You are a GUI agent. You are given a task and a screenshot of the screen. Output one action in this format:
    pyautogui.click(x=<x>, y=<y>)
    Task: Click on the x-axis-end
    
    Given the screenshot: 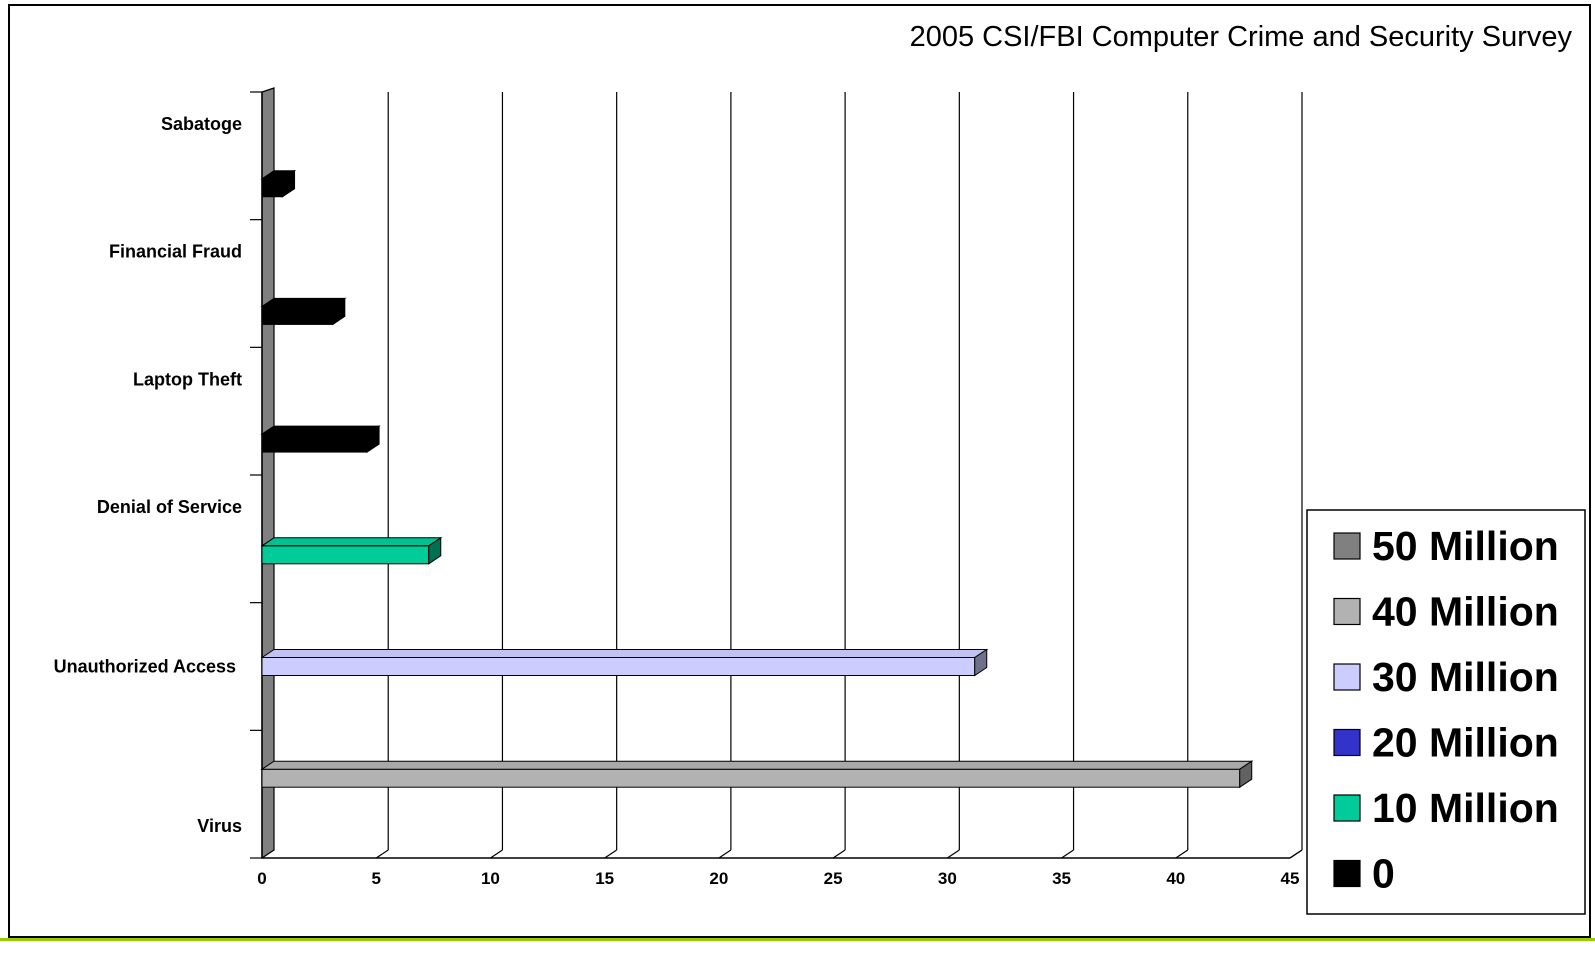 What is the action you would take?
    pyautogui.click(x=1296, y=854)
    